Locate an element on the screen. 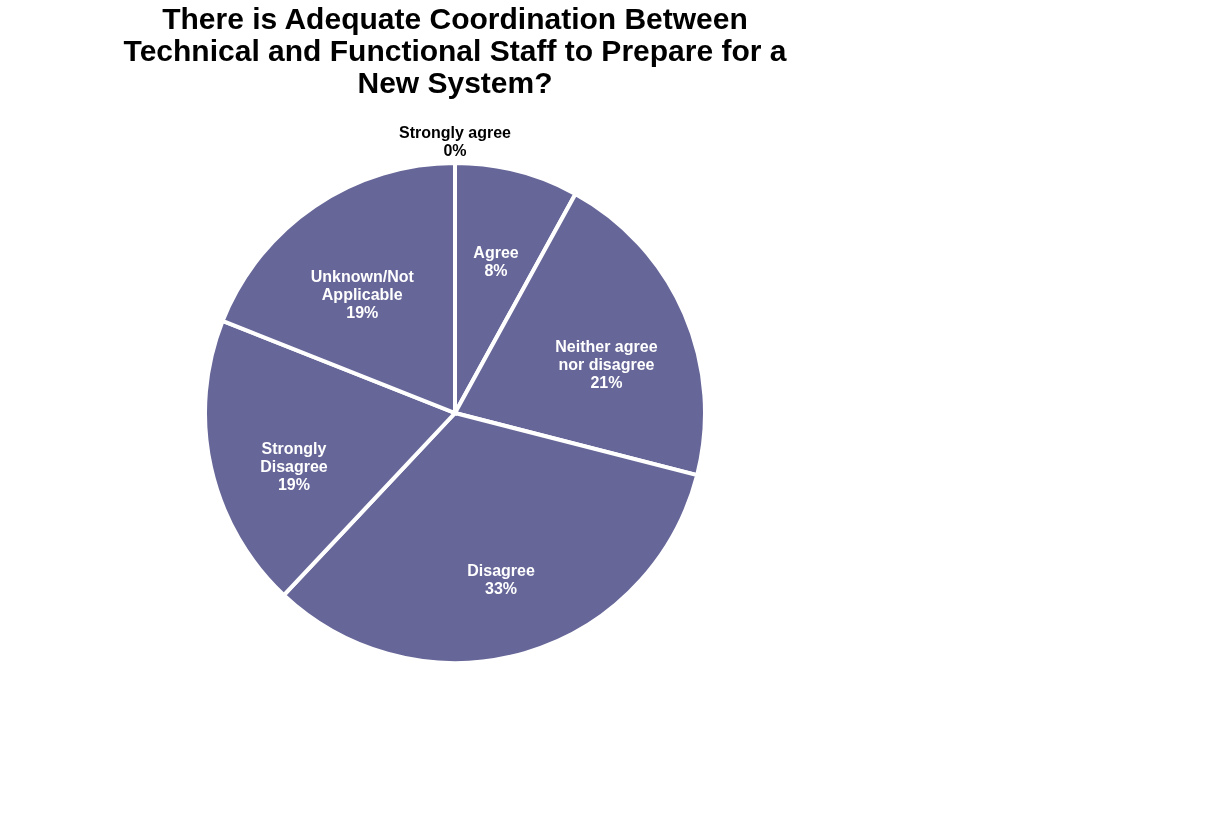 The height and width of the screenshot is (827, 1208). slice-label: Neither agree nor disagree is located at coordinates (606, 356).